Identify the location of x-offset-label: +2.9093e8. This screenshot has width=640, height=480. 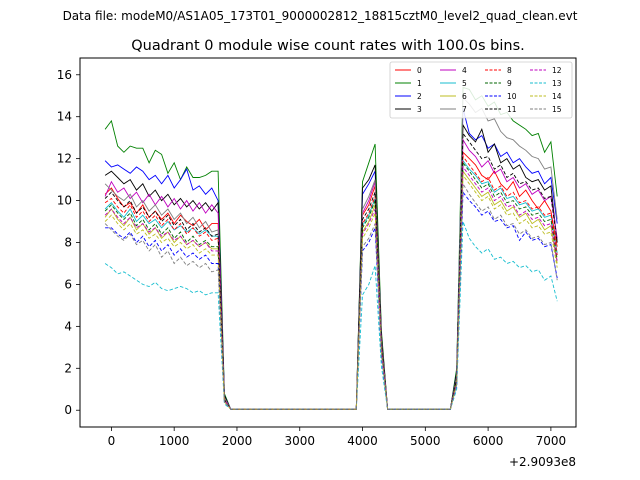
(542, 462).